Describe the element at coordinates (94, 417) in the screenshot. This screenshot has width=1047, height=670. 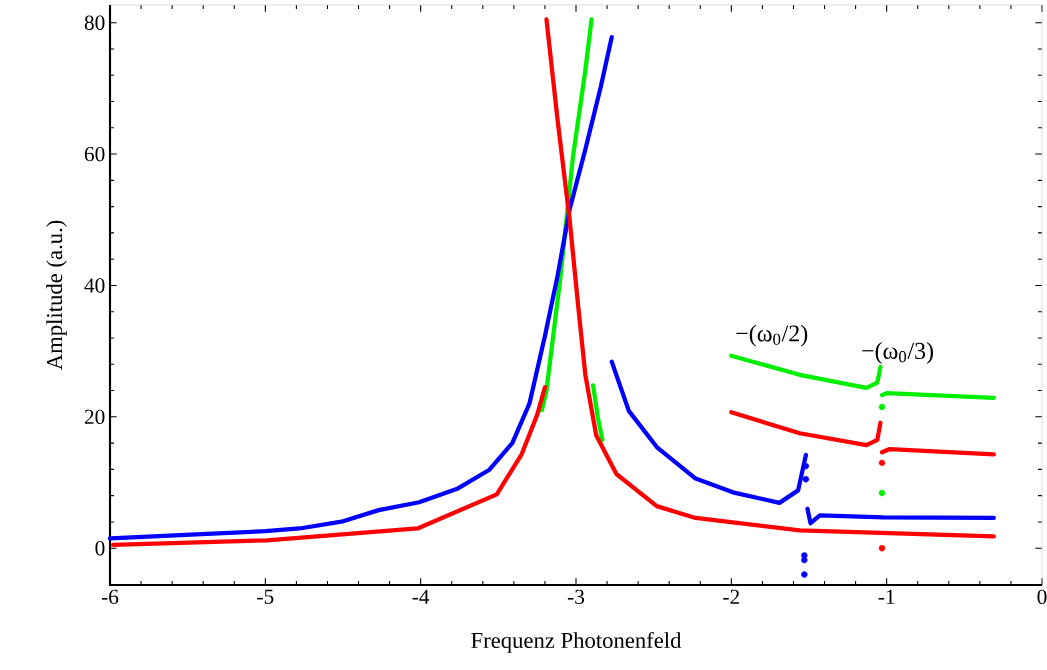
I see `y-tick-label: 20` at that location.